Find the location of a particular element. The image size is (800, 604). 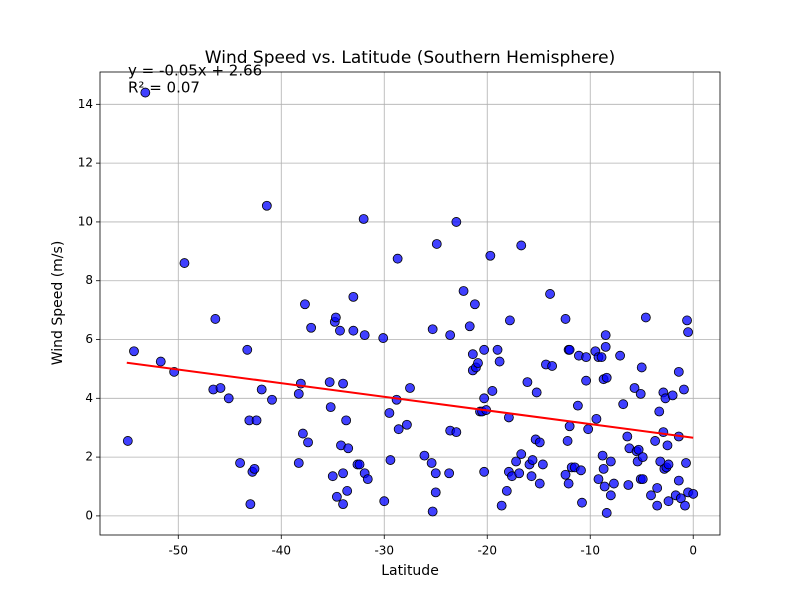

annotation: y = -0.05x + 2.66 is located at coordinates (195, 71).